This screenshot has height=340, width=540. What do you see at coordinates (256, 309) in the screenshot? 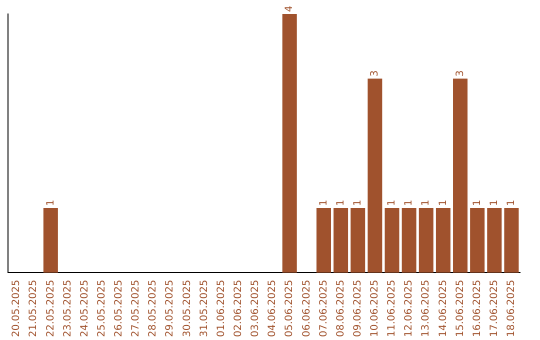
I see `x-tick-label: 03.06.2025` at bounding box center [256, 309].